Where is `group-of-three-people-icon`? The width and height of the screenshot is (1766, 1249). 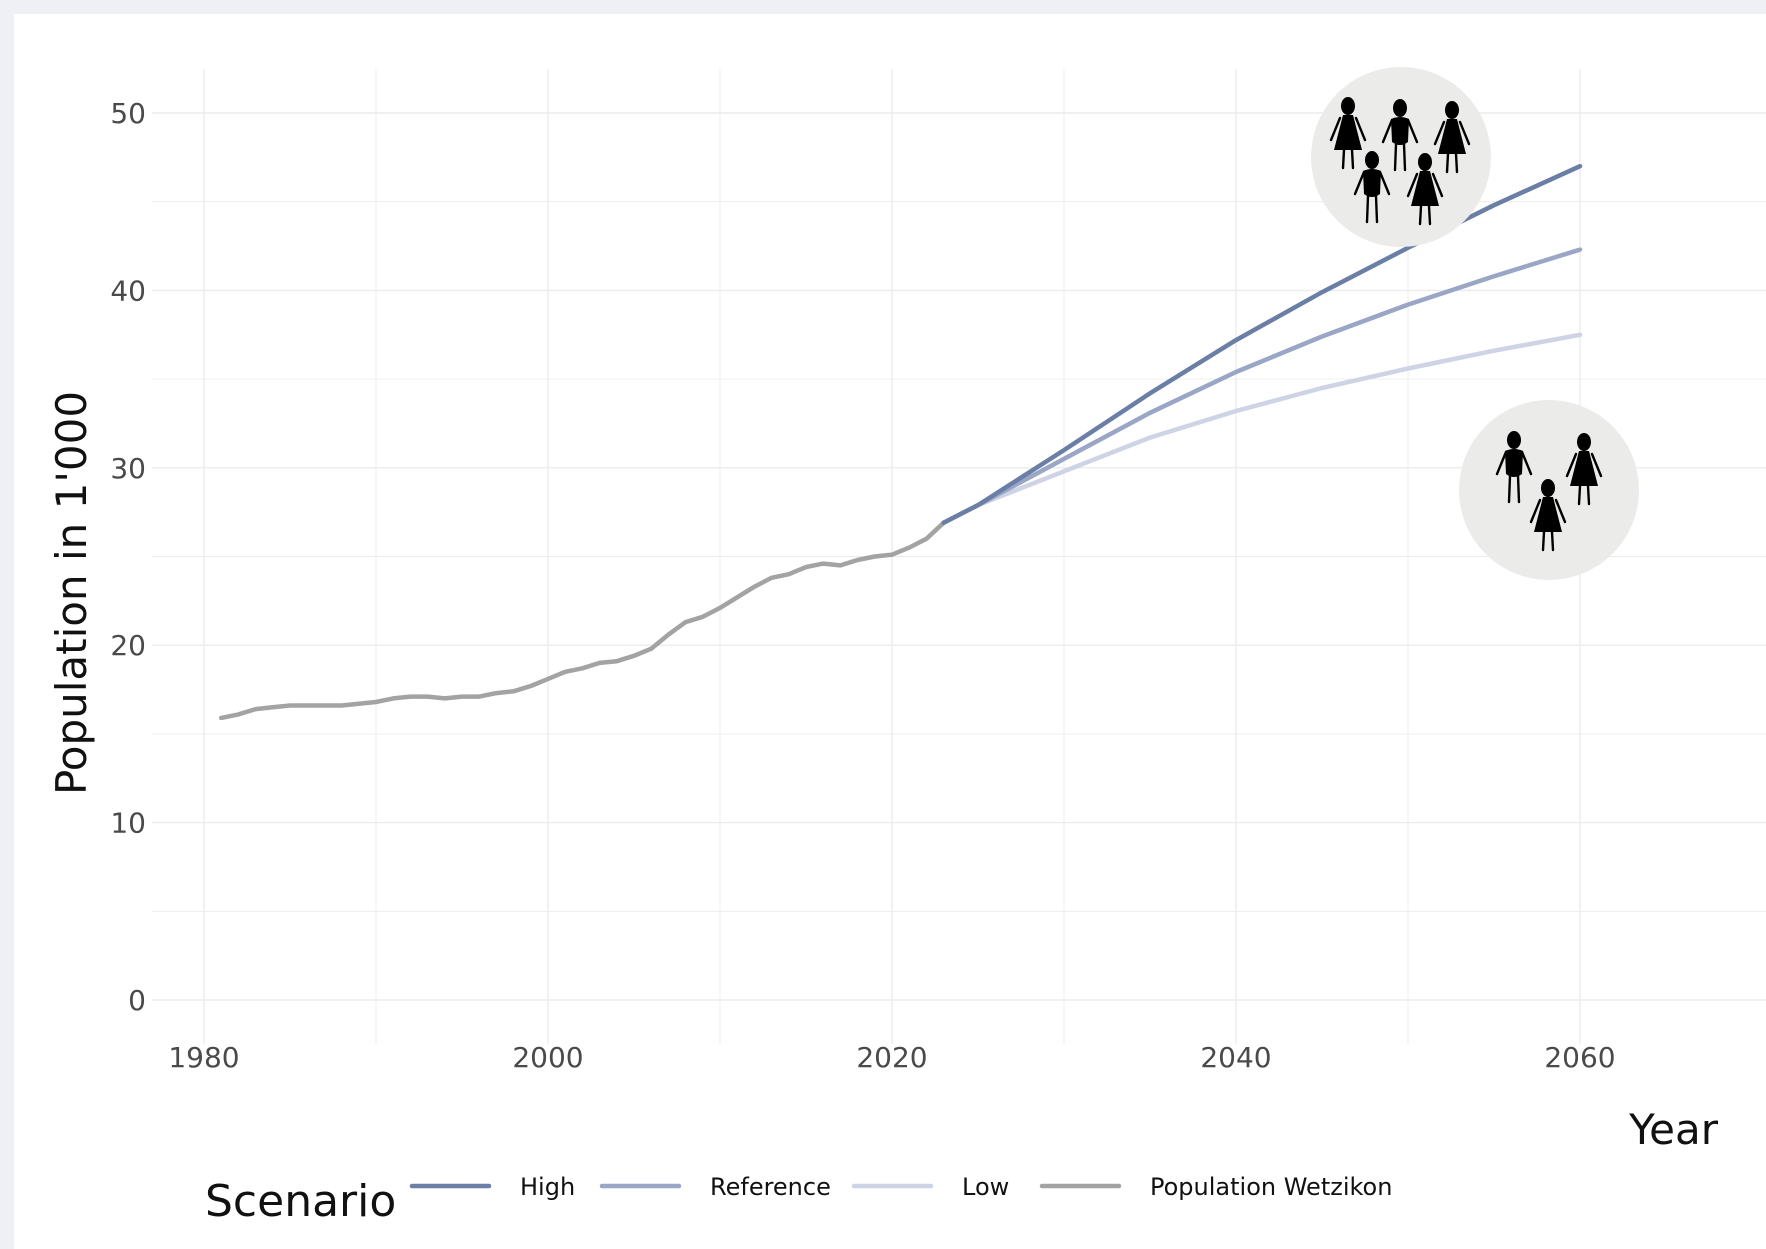
group-of-three-people-icon is located at coordinates (1549, 490).